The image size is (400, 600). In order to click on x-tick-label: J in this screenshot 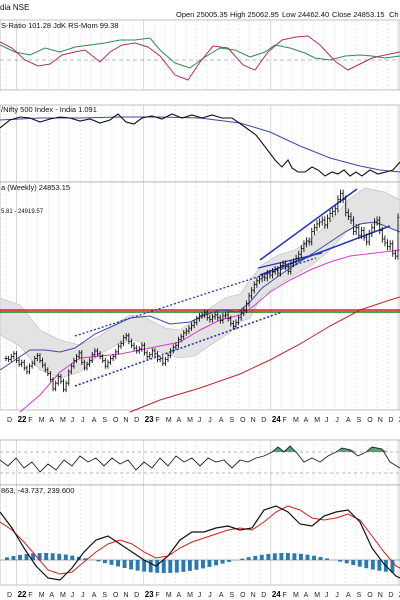, I will do `click(327, 420)`.